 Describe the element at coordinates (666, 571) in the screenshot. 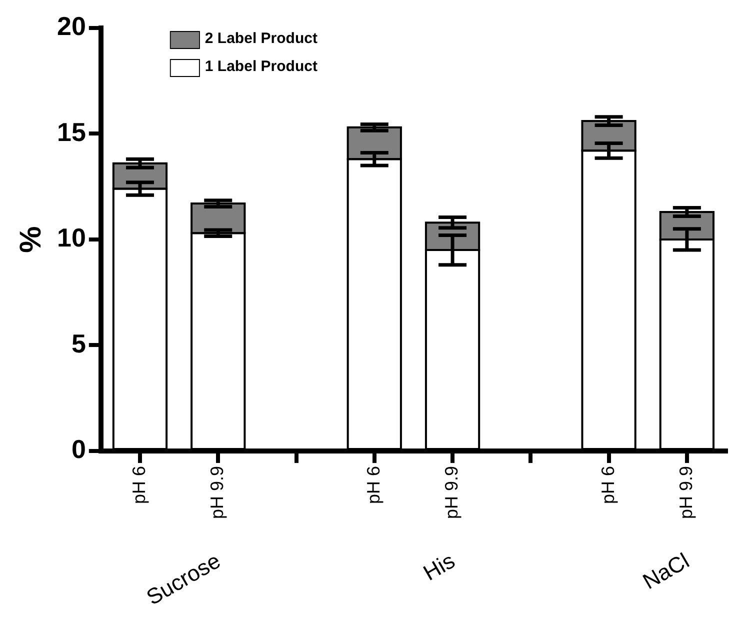

I see `text: NaCl` at that location.